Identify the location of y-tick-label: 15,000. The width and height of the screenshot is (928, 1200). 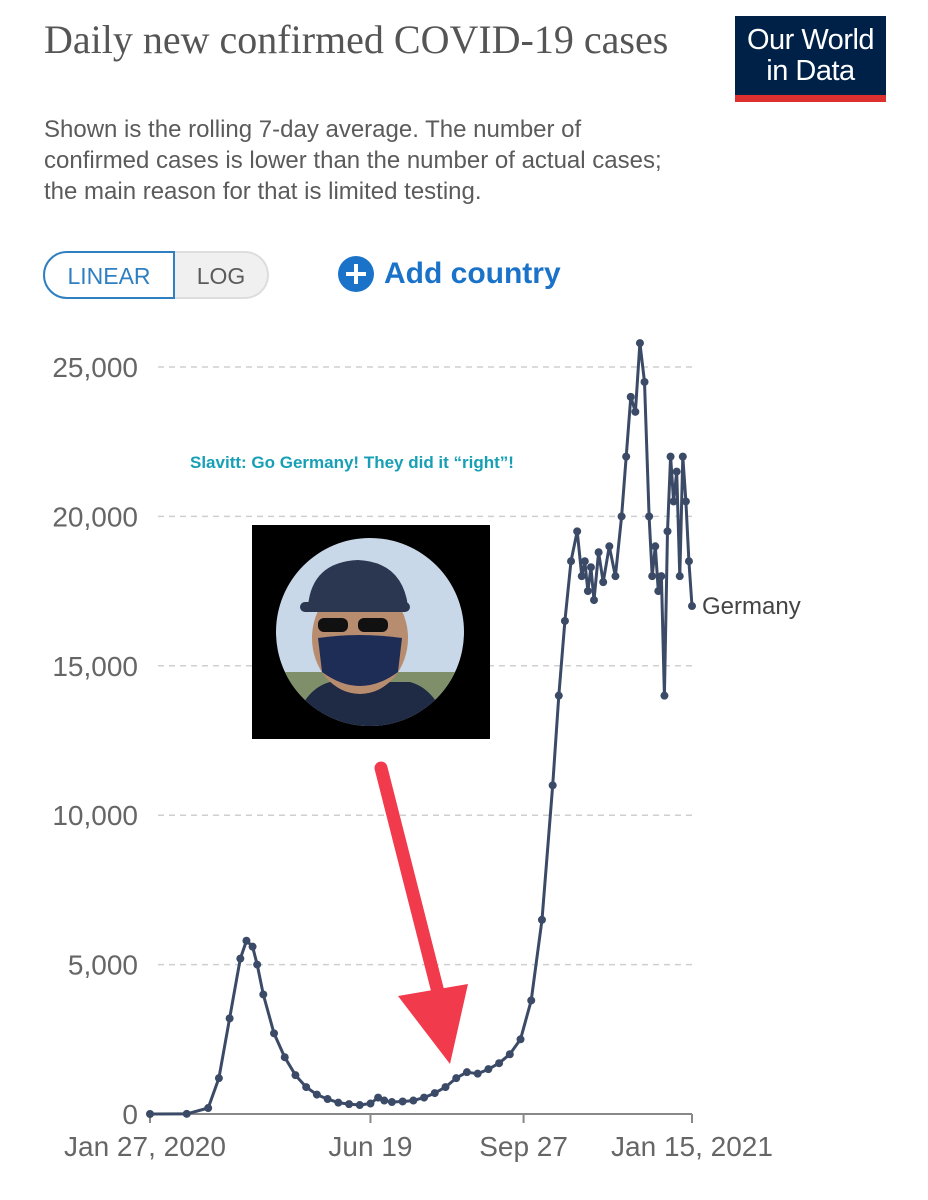
(95, 666).